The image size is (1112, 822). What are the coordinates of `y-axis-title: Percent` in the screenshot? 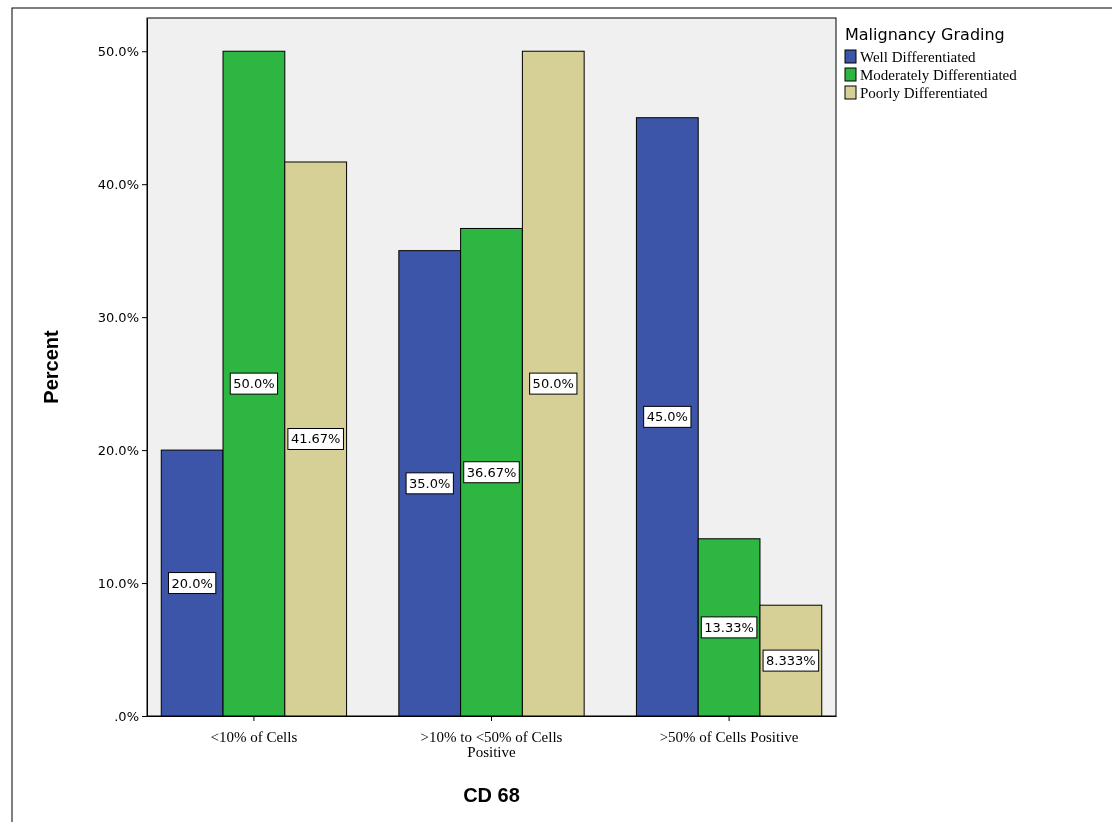 It's located at (51, 366).